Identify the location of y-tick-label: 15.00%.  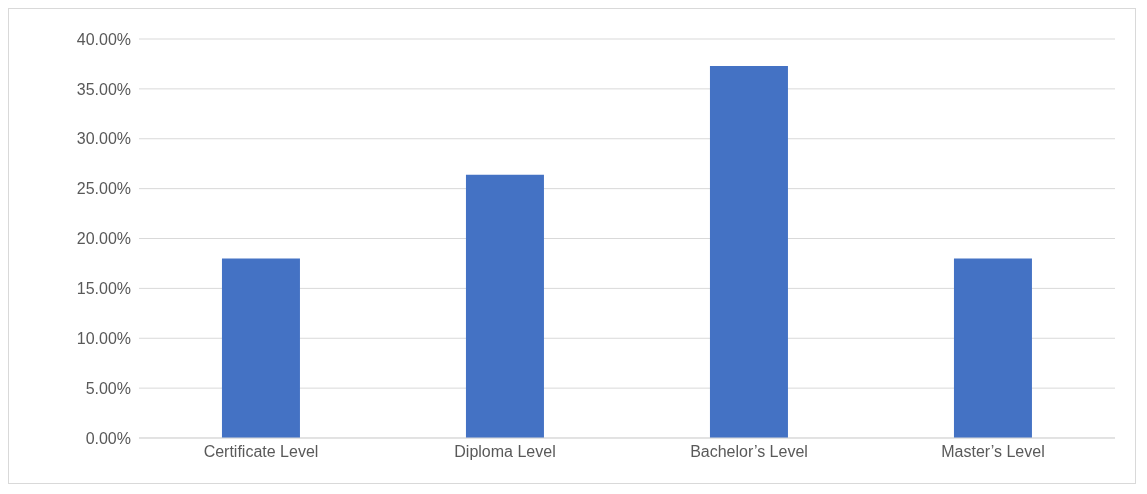
(103, 289).